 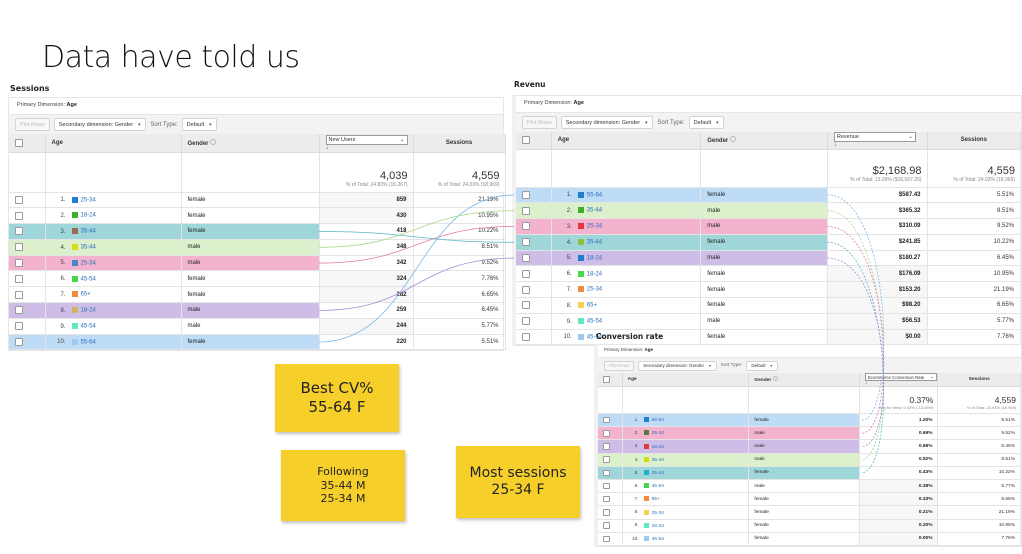 I want to click on table-row: 7. 65+ female 282 6.65%, so click(x=257, y=295).